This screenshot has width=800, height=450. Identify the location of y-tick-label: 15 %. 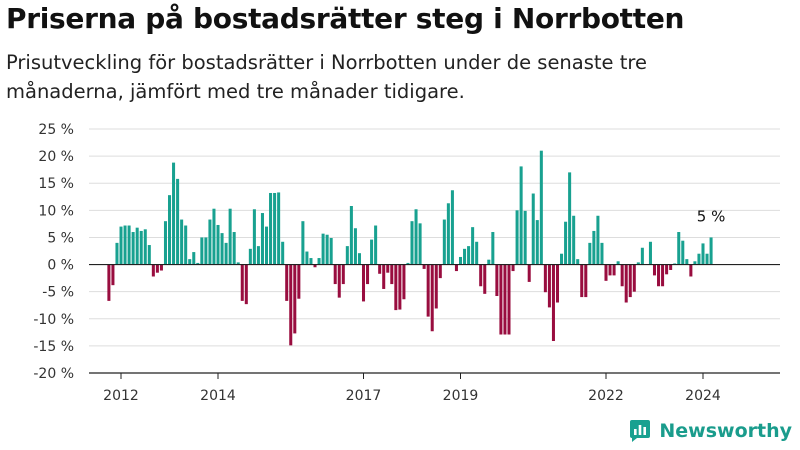
(56, 184).